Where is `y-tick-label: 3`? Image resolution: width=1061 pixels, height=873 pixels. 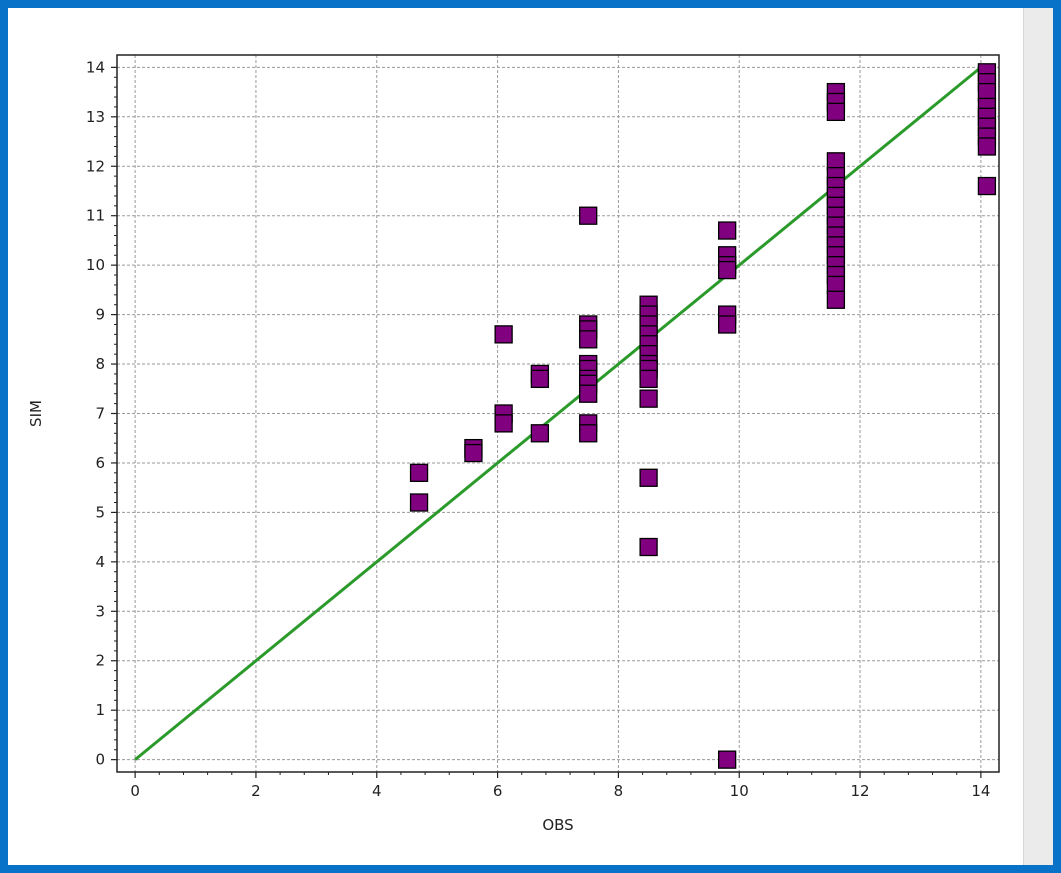
y-tick-label: 3 is located at coordinates (100, 611).